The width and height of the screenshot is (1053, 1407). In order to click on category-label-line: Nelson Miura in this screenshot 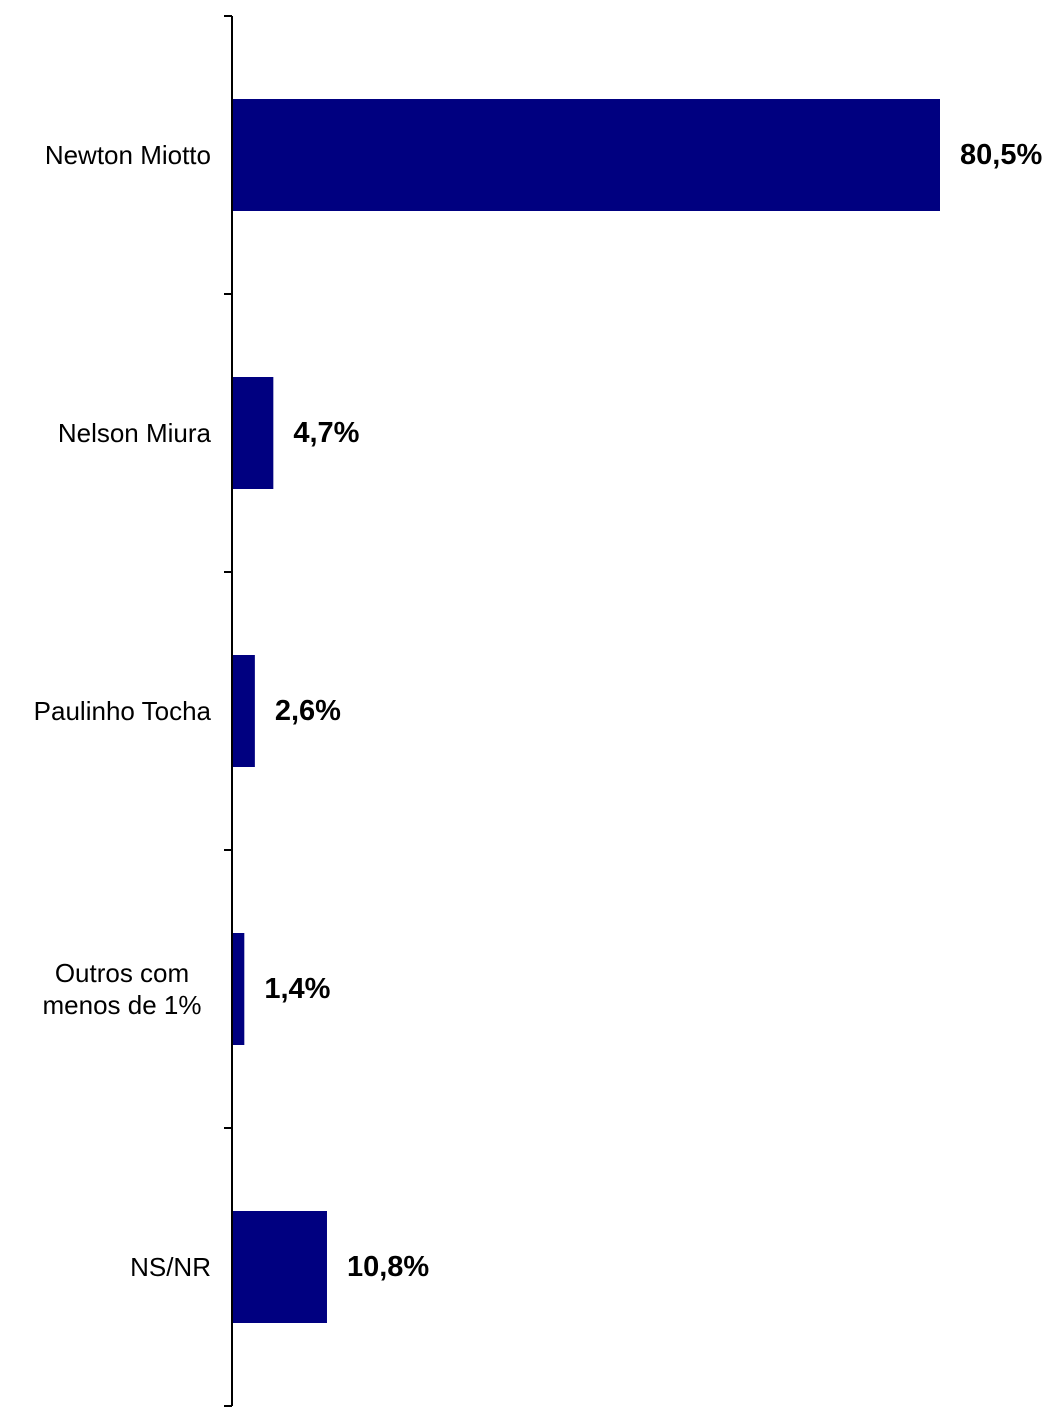, I will do `click(135, 433)`.